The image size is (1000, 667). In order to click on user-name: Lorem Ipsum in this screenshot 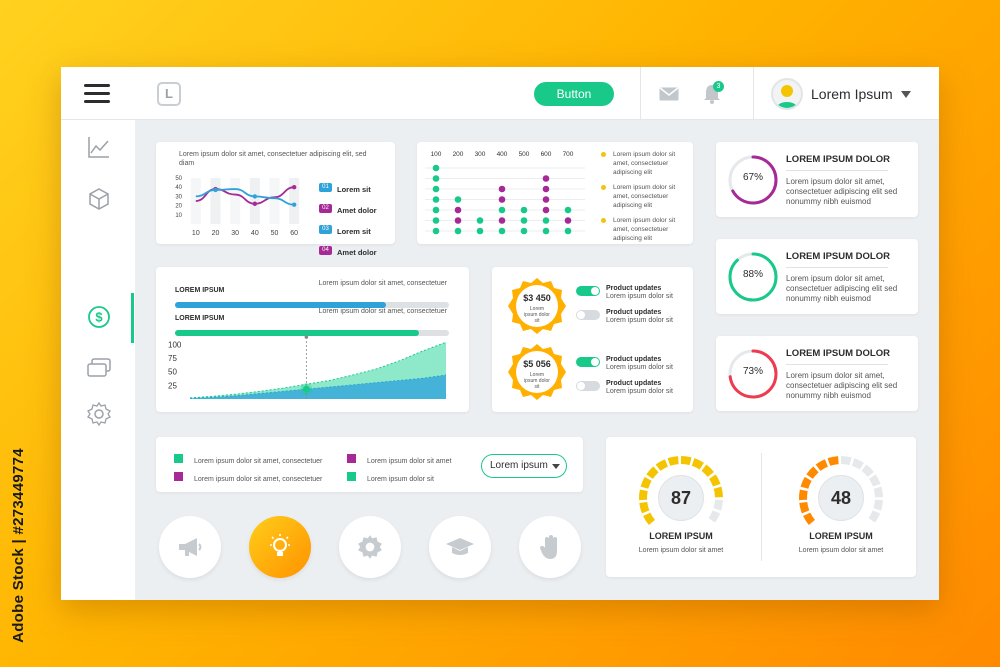, I will do `click(852, 94)`.